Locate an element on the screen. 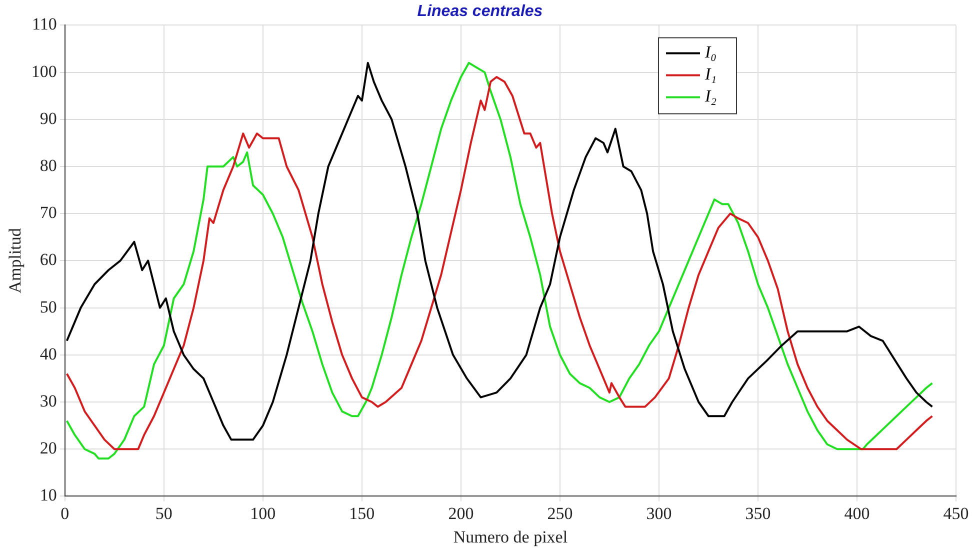  x-tick-label: 100 is located at coordinates (263, 513).